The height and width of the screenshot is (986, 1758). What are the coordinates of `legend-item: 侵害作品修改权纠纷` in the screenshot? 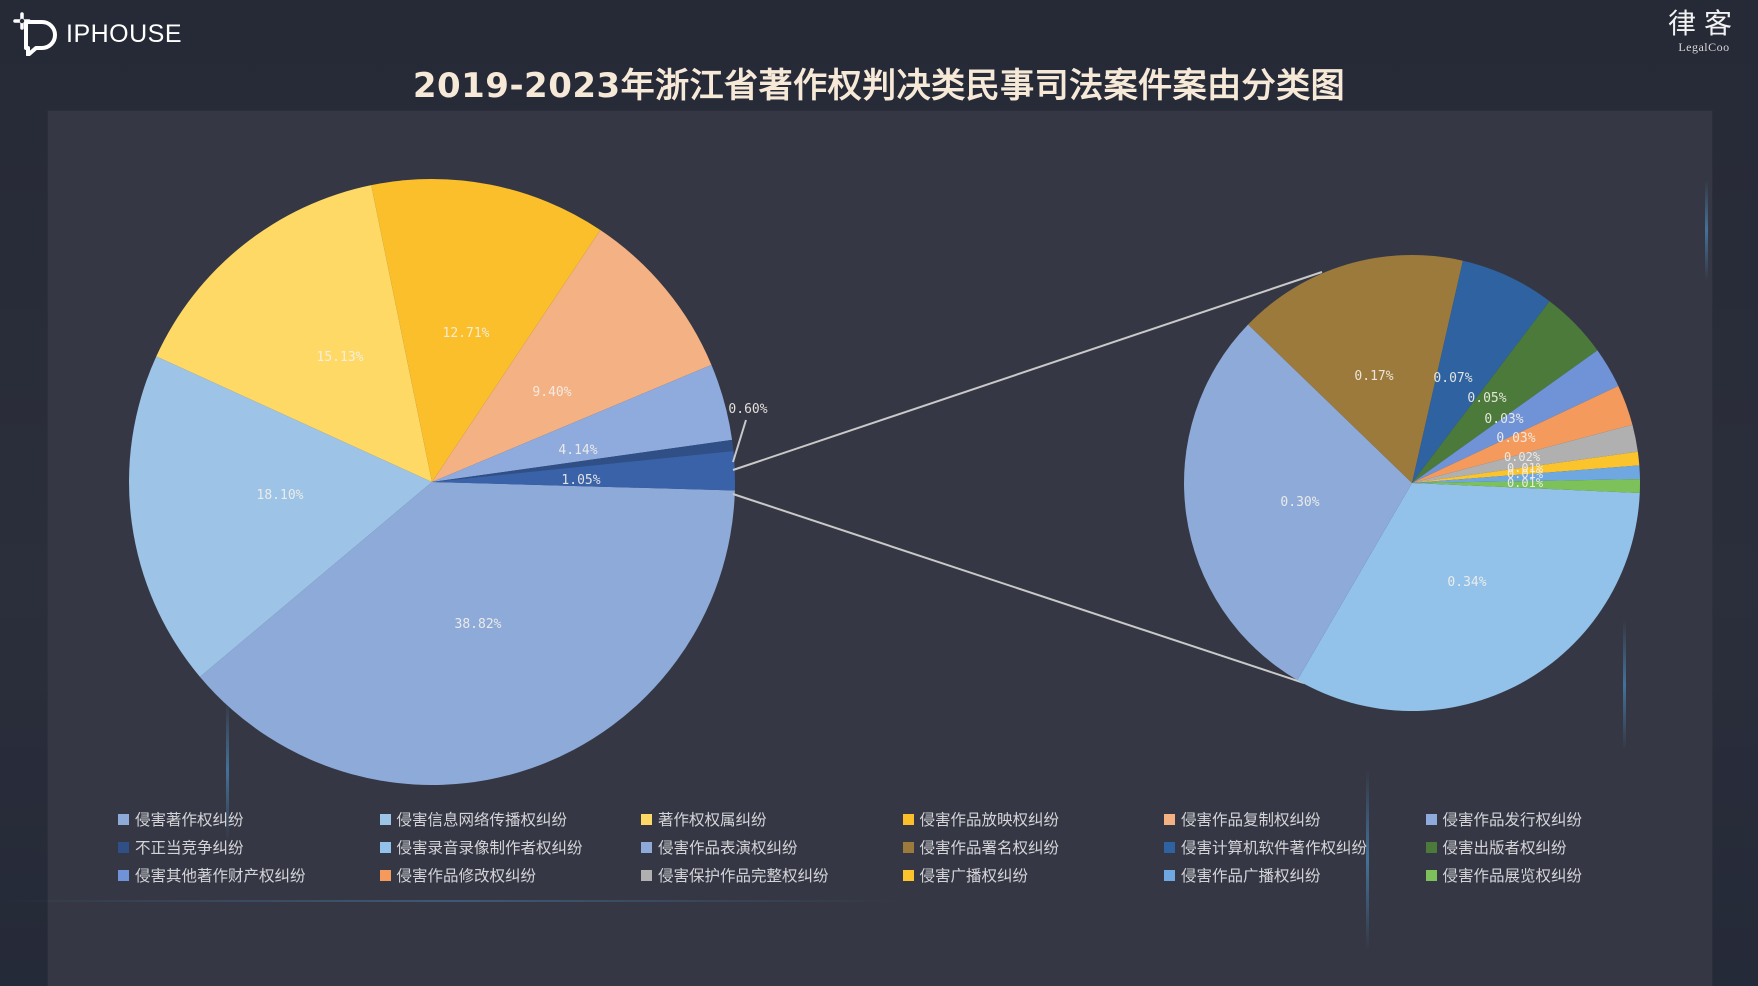 It's located at (510, 875).